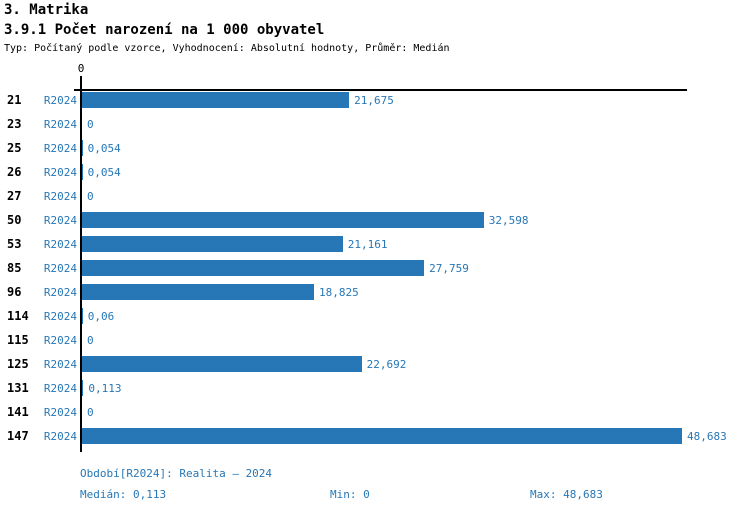 This screenshot has width=750, height=512. I want to click on chart-row: 50 R2024 32,598, so click(375, 220).